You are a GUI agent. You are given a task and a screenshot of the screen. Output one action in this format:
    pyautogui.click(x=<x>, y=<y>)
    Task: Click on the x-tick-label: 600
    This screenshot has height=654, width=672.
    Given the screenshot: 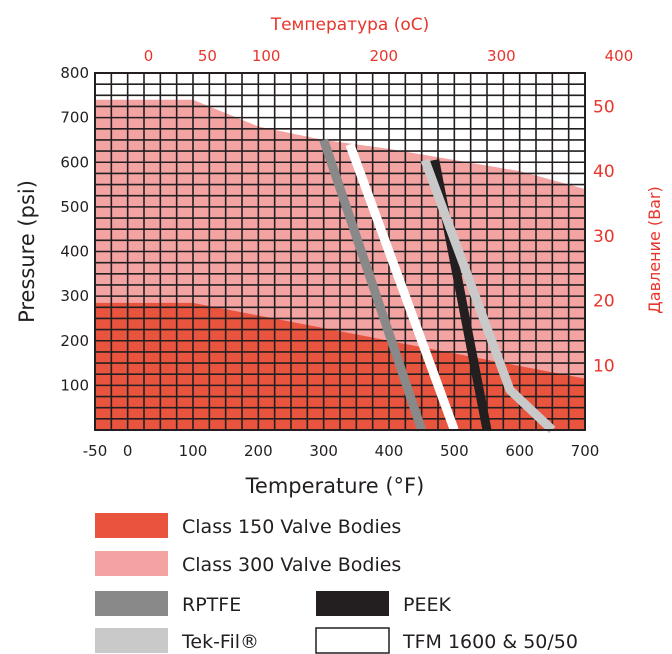 What is the action you would take?
    pyautogui.click(x=519, y=451)
    